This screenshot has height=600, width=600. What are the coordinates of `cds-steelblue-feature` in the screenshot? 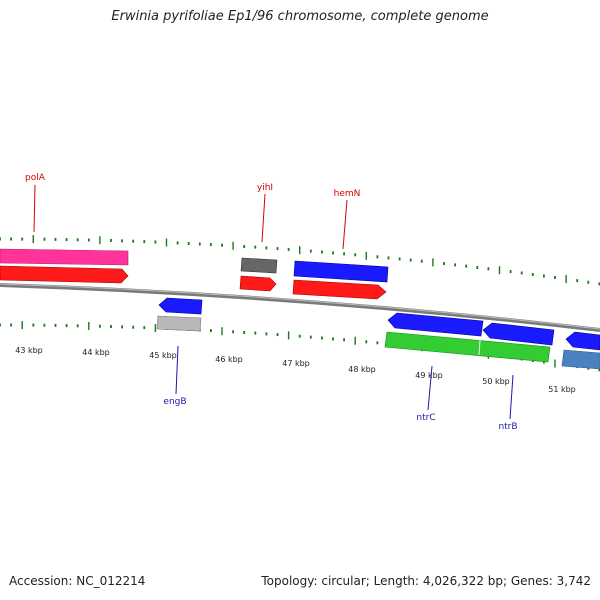 It's located at (580, 359).